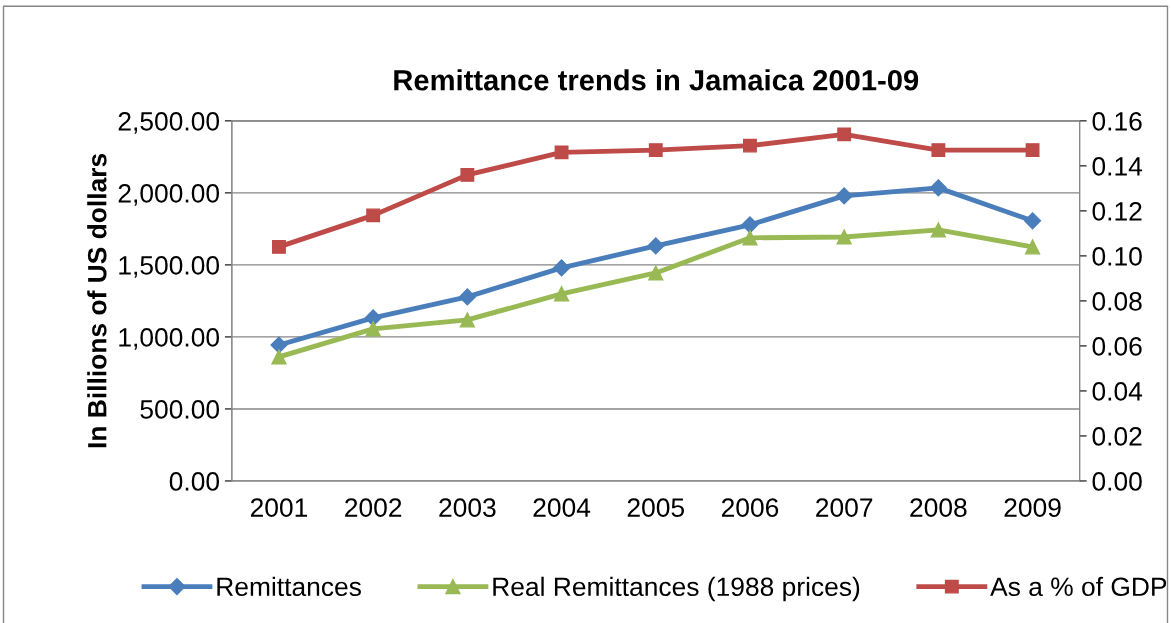 The height and width of the screenshot is (623, 1171). Describe the element at coordinates (97, 300) in the screenshot. I see `y-axis-title: In Billions of US dollars` at that location.